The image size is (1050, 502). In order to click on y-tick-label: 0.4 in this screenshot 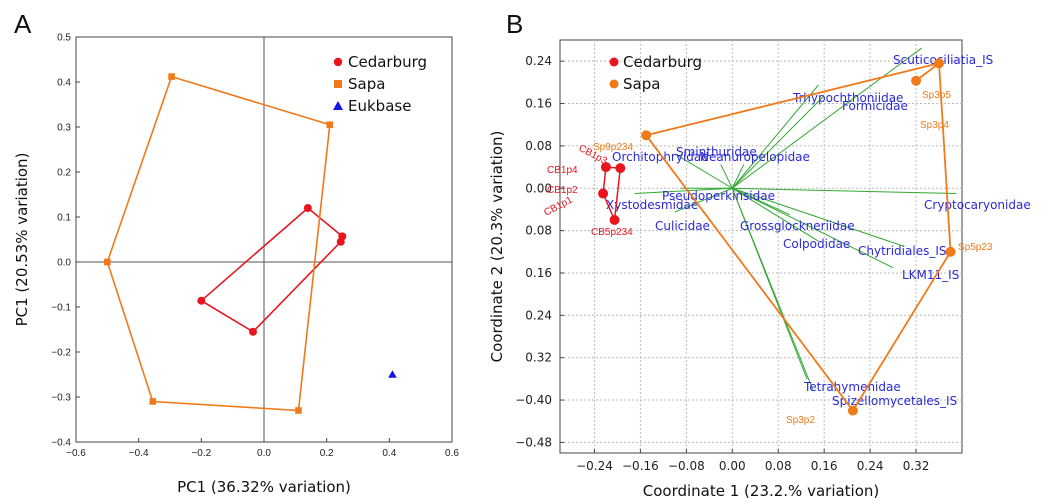, I will do `click(64, 83)`.